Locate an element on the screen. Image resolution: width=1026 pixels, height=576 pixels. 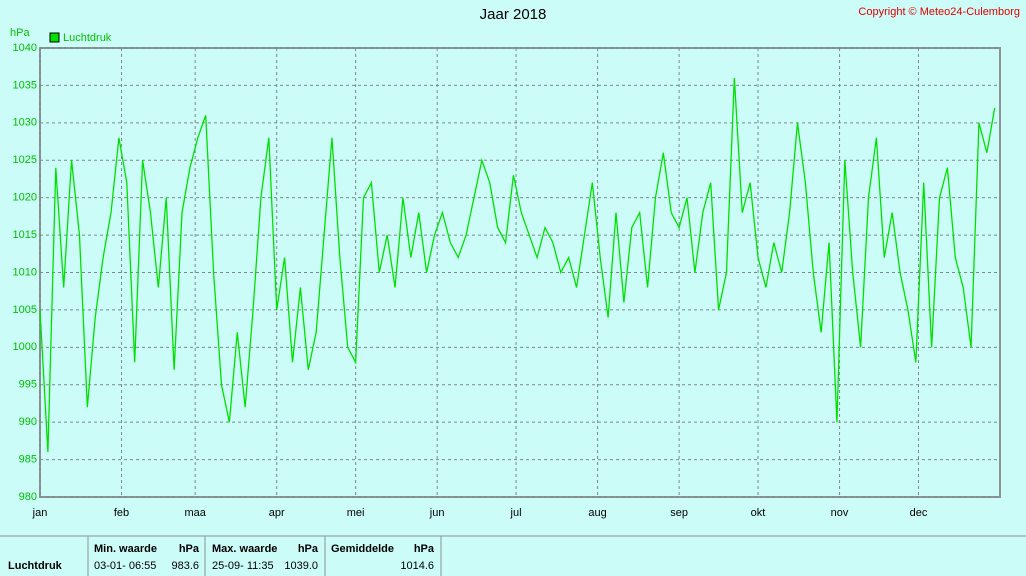
time: 25-09- 11:35 is located at coordinates (243, 566).